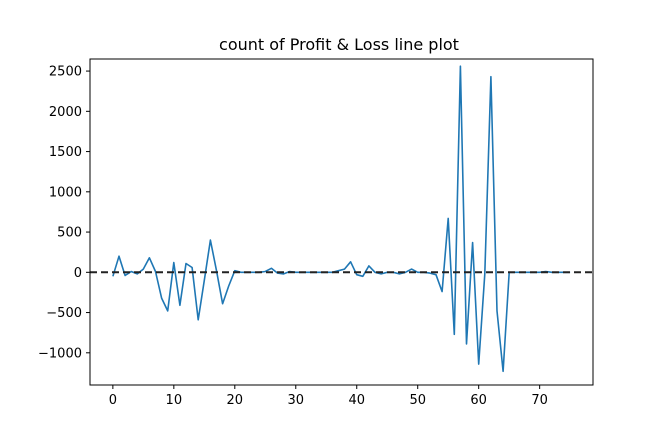  I want to click on x-tick-label: 20, so click(235, 400).